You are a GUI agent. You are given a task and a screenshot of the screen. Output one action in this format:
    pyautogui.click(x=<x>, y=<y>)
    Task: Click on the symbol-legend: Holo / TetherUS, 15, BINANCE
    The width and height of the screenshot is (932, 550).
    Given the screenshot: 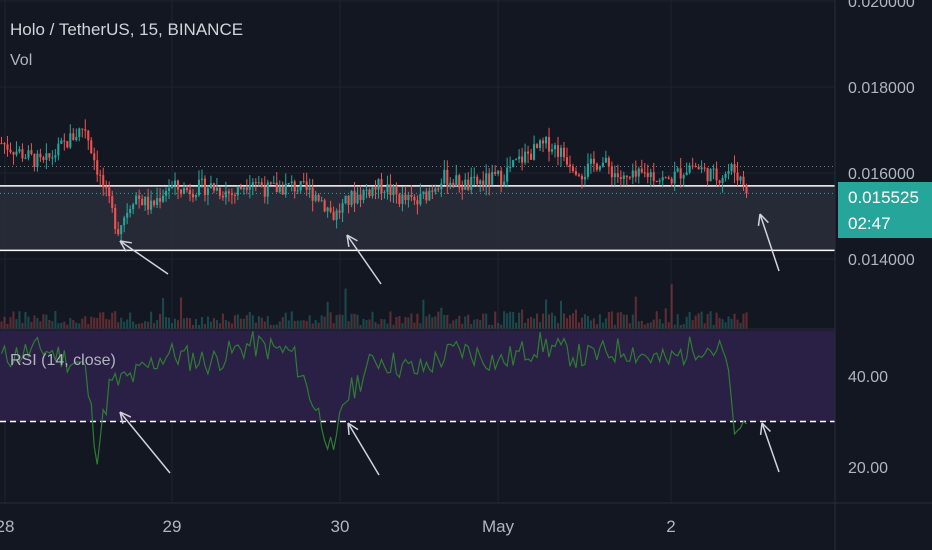 What is the action you would take?
    pyautogui.click(x=127, y=29)
    